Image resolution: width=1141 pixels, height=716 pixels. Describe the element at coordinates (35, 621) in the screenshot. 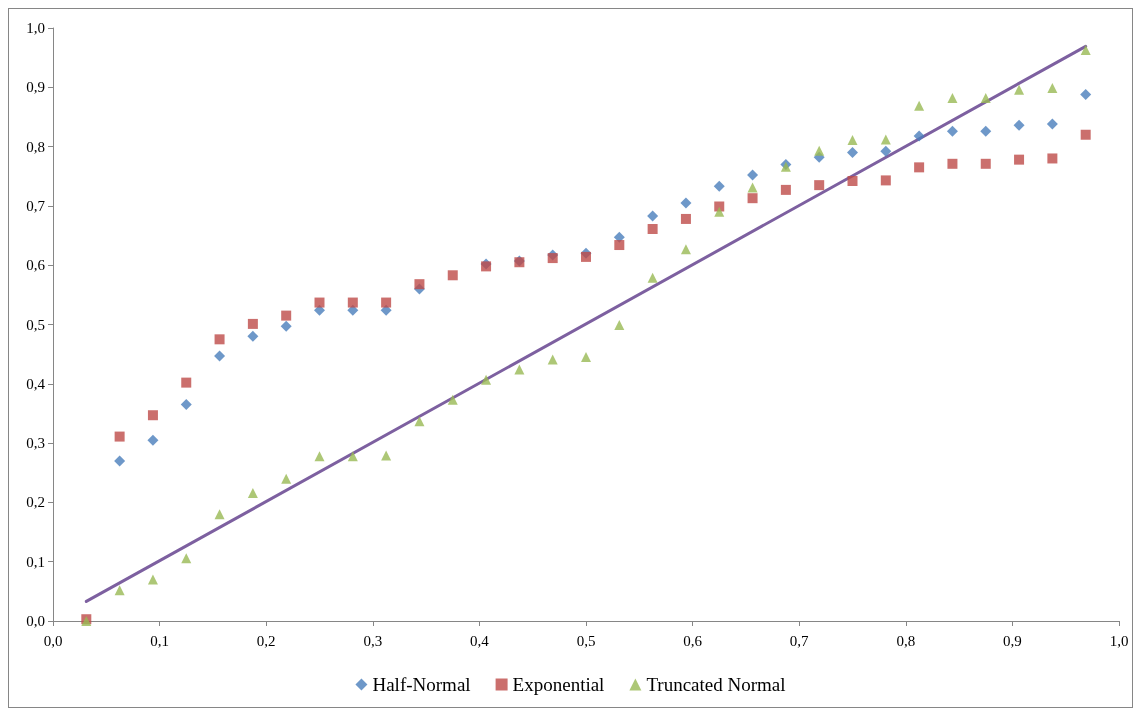

I see `y-tick-label: 0,0` at that location.